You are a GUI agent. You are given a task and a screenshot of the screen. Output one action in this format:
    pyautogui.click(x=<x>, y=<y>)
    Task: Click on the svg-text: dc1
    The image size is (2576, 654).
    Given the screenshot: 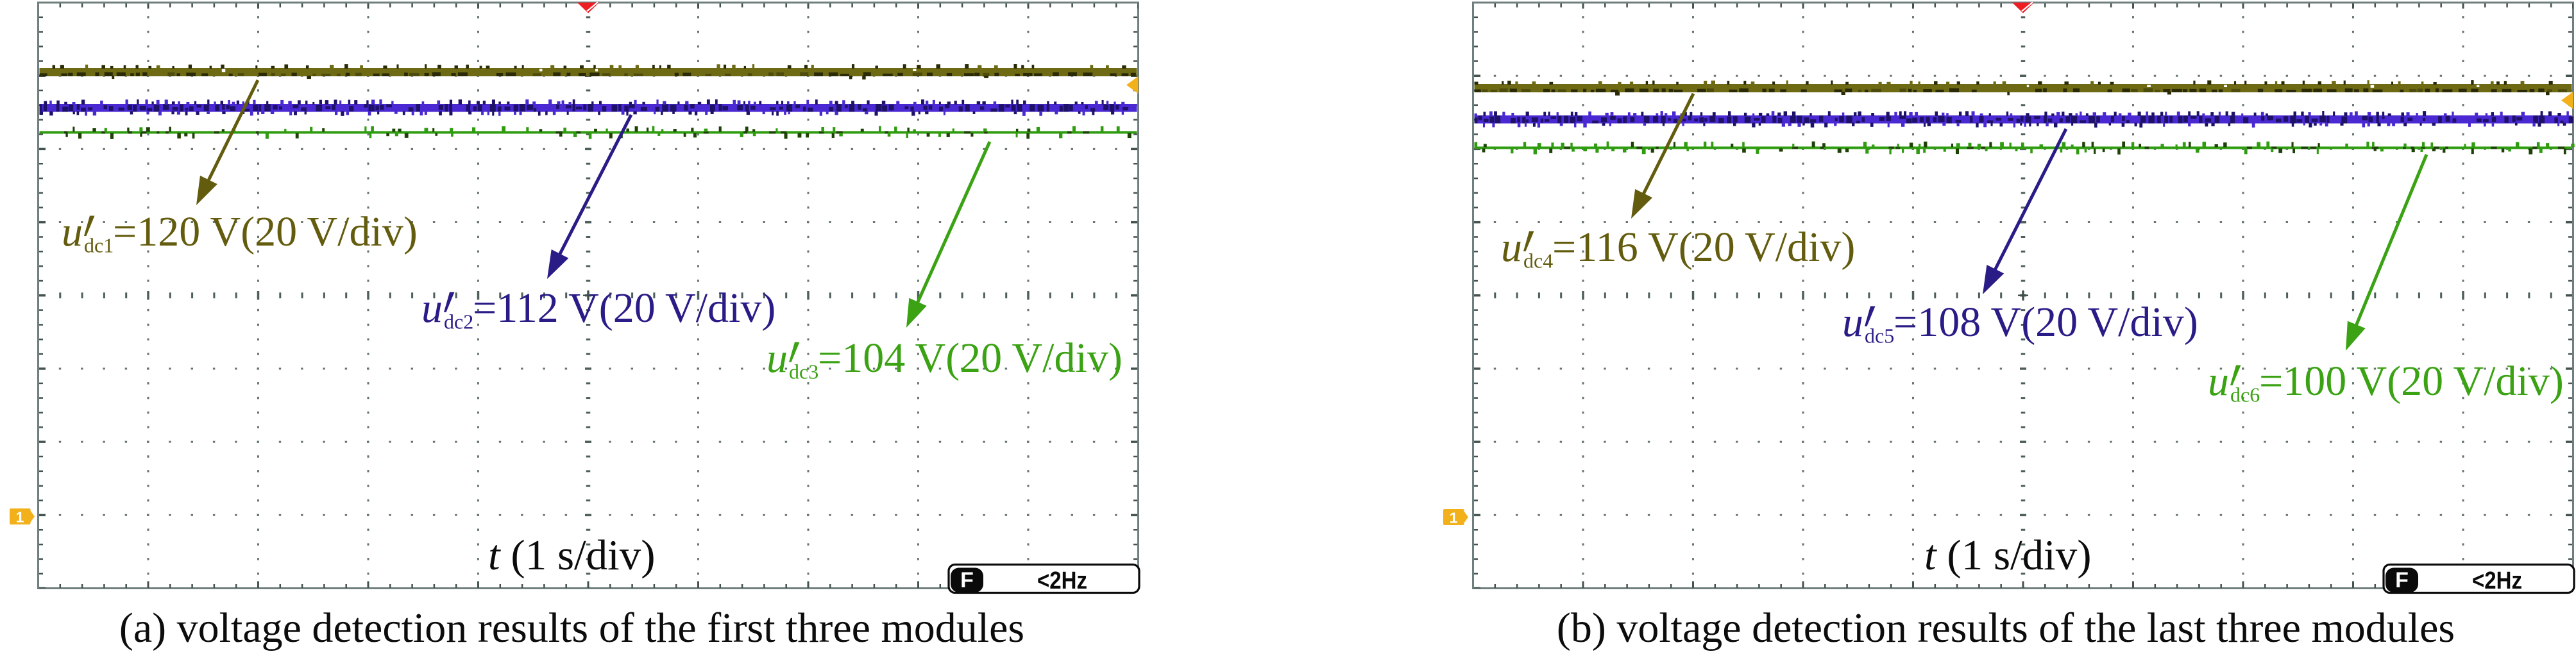 What is the action you would take?
    pyautogui.click(x=99, y=246)
    